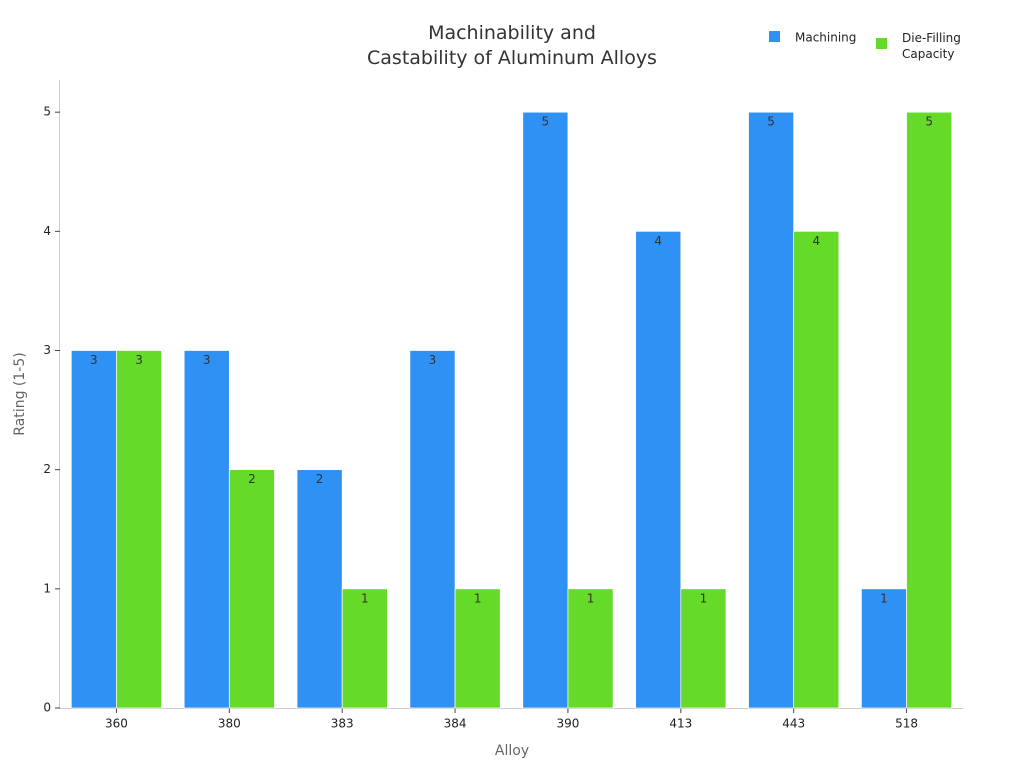  Describe the element at coordinates (906, 724) in the screenshot. I see `x-tick-label: 518` at that location.